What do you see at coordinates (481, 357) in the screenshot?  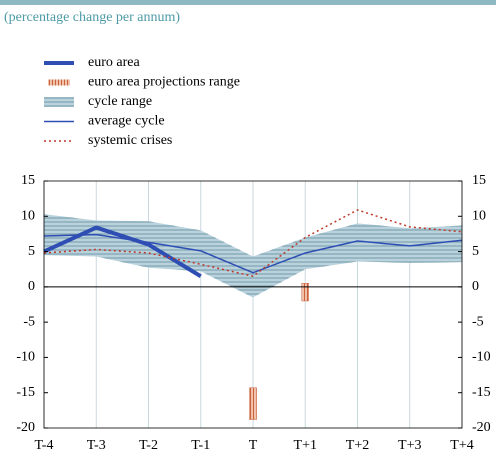 I see `y2-tick-label: -10` at bounding box center [481, 357].